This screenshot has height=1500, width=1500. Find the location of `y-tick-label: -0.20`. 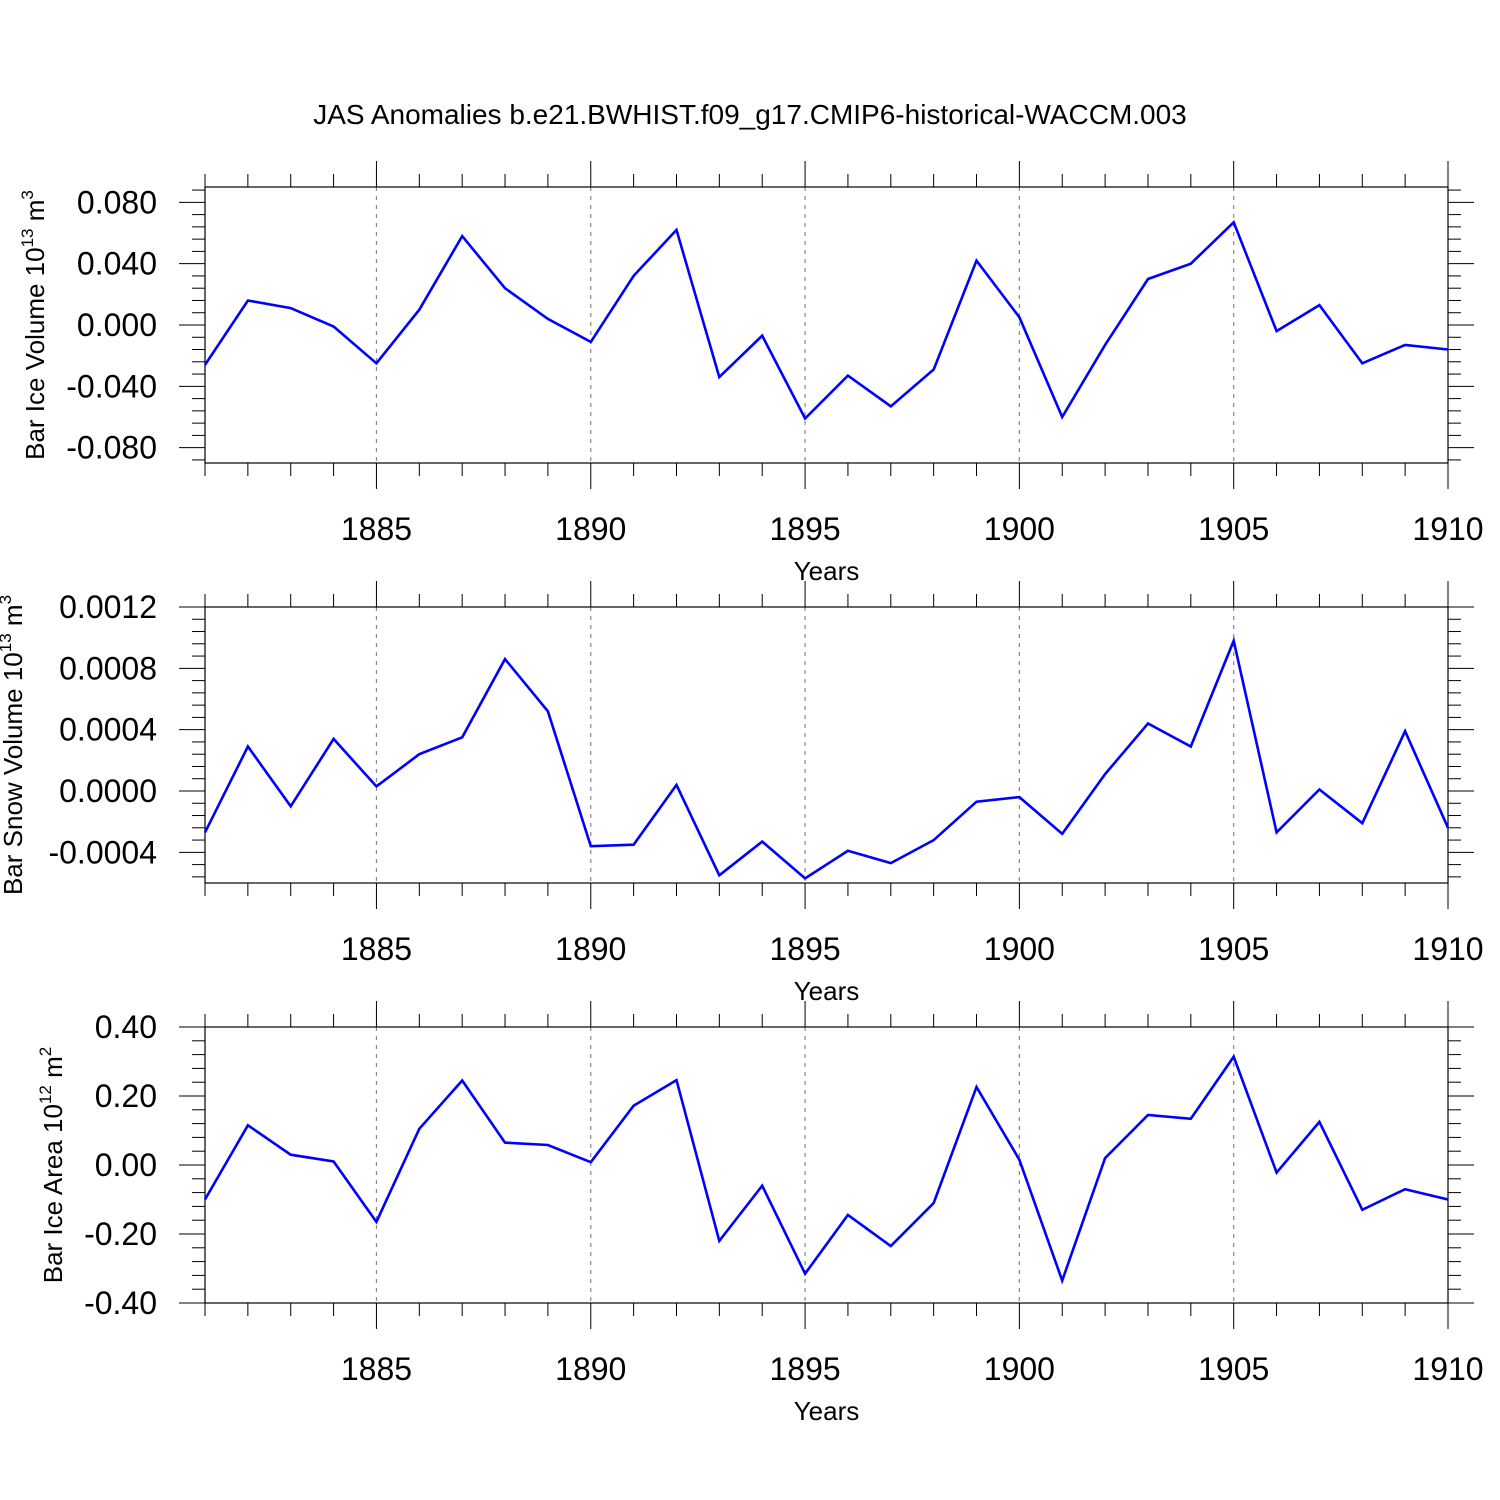

y-tick-label: -0.20 is located at coordinates (120, 1234).